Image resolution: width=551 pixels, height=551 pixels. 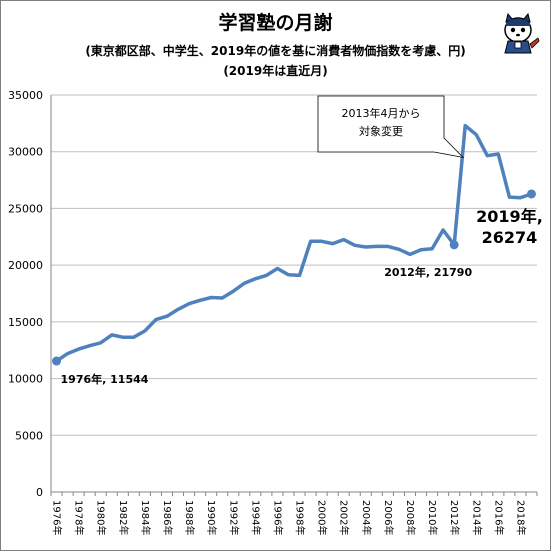 I want to click on x-tick-label-1988: 1988年, so click(x=189, y=517).